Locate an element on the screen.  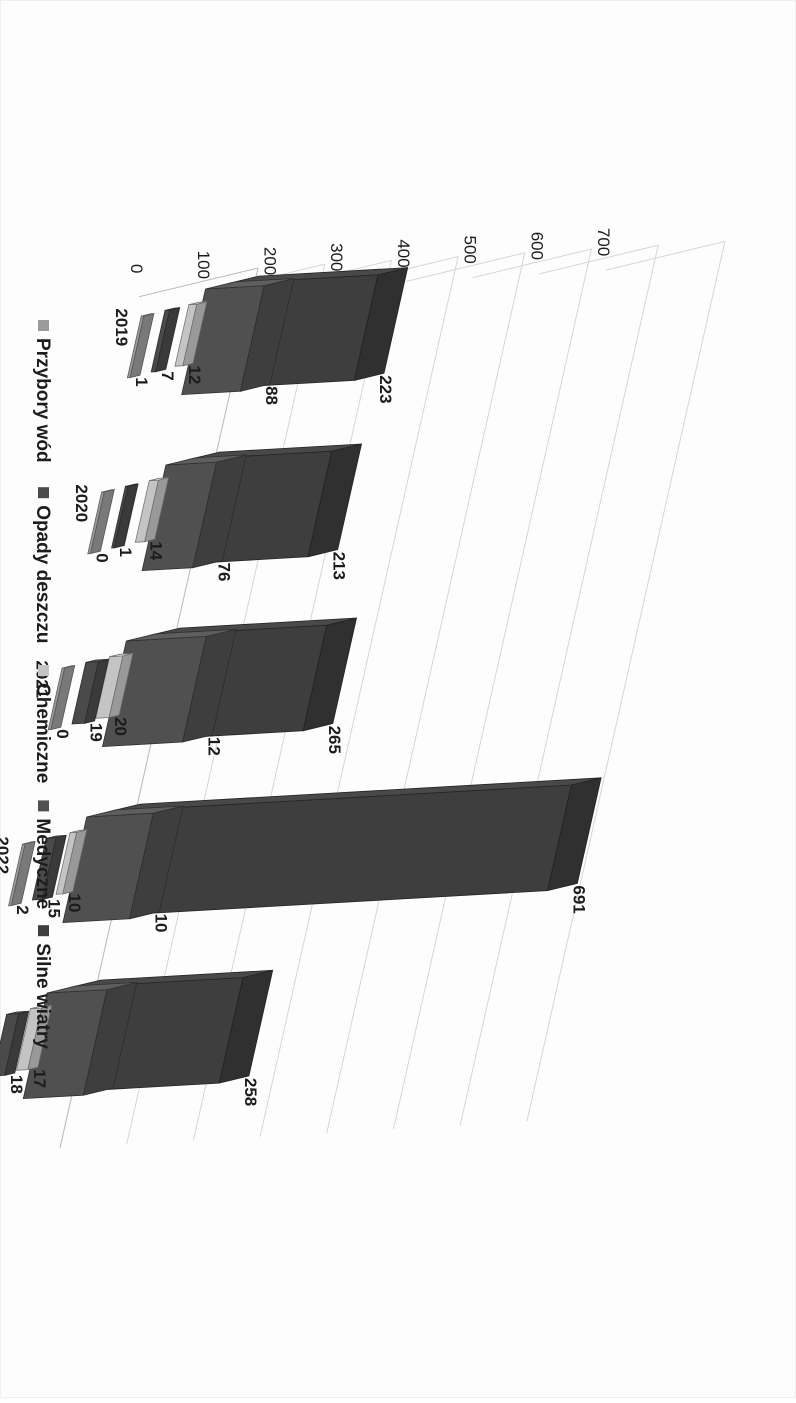
data-label: 7 is located at coordinates (167, 375).